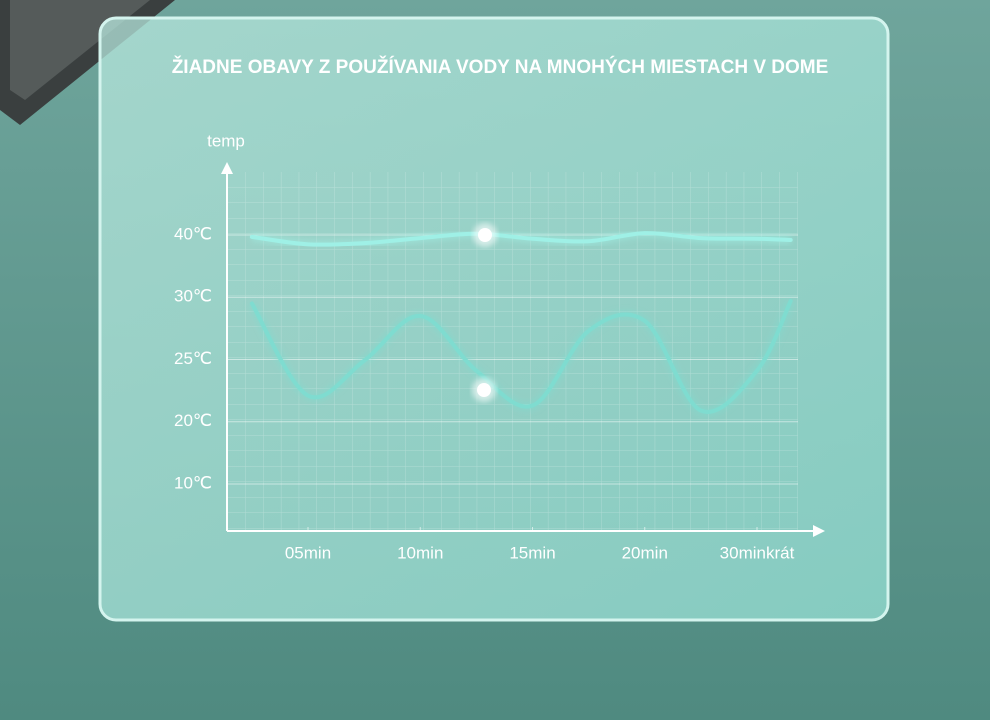 The height and width of the screenshot is (720, 990). I want to click on x-tick-label: 15min, so click(532, 552).